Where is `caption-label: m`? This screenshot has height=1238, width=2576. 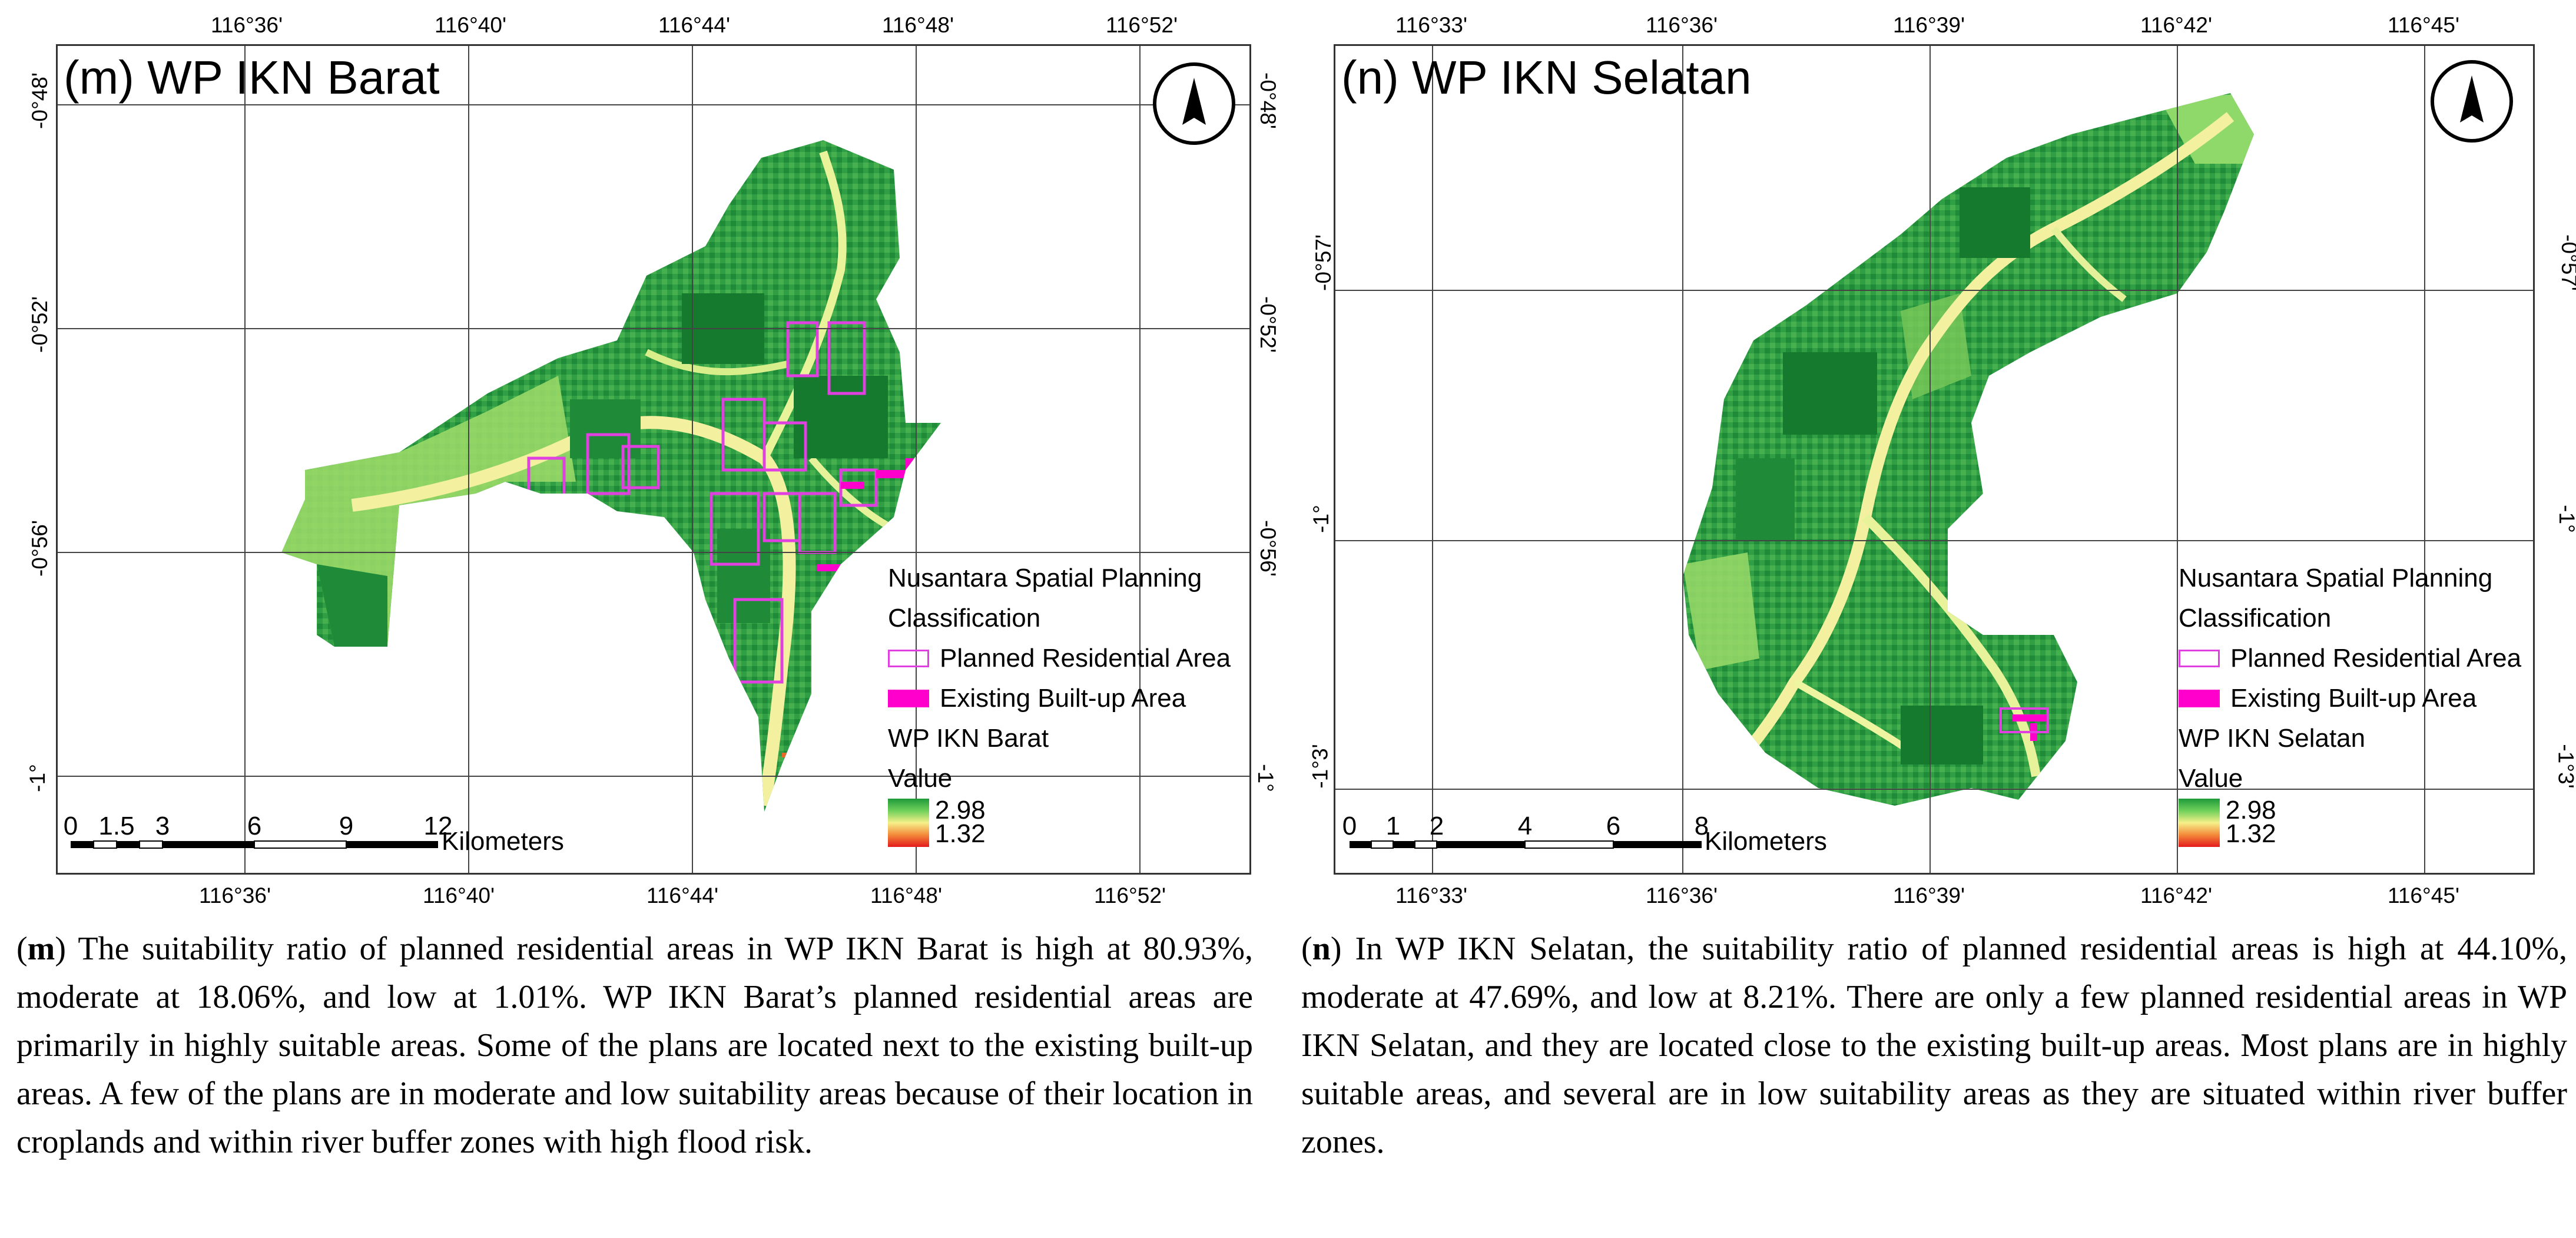 caption-label: m is located at coordinates (41, 949).